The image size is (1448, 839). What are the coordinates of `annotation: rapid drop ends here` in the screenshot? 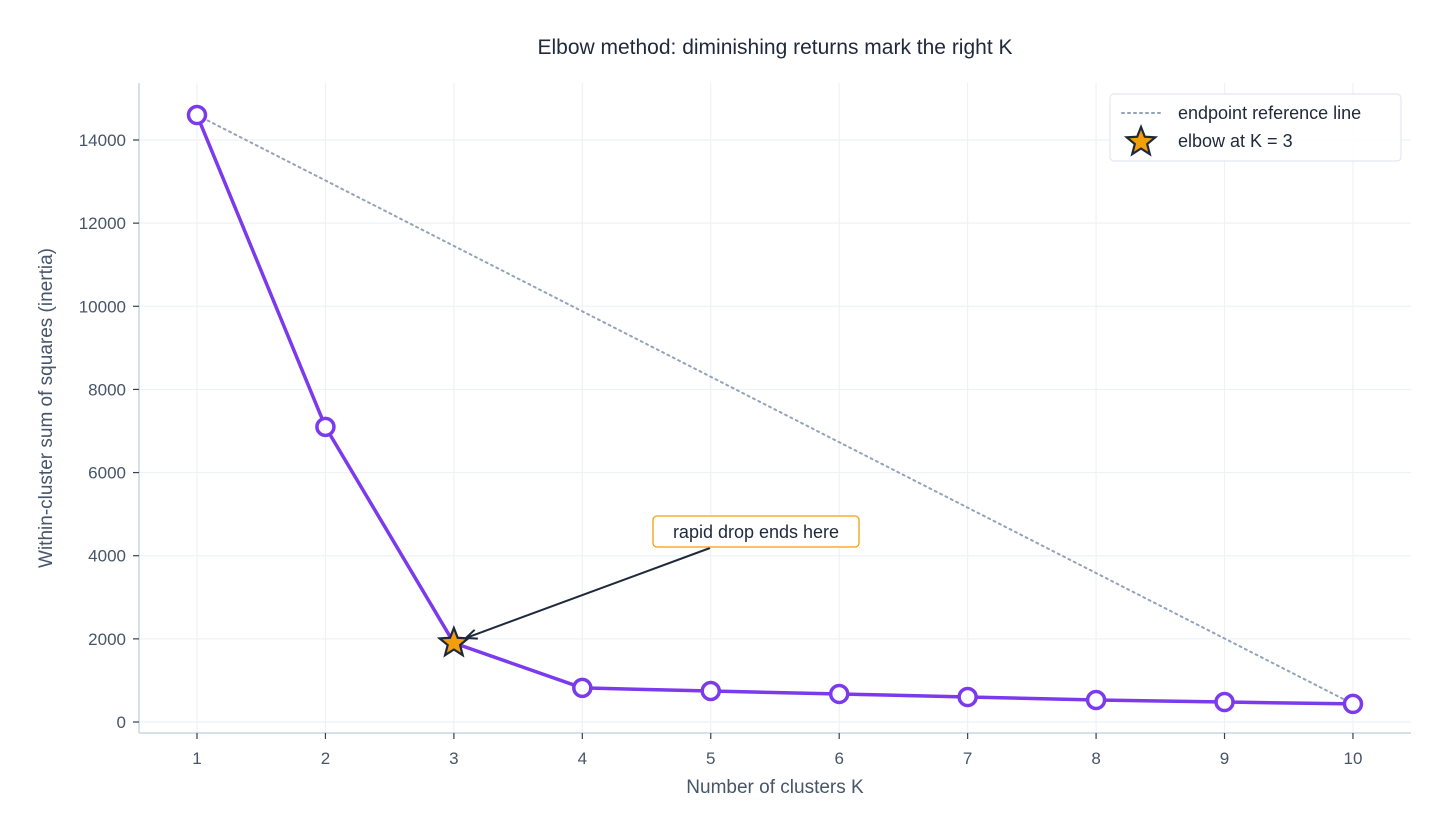 It's located at (661, 577).